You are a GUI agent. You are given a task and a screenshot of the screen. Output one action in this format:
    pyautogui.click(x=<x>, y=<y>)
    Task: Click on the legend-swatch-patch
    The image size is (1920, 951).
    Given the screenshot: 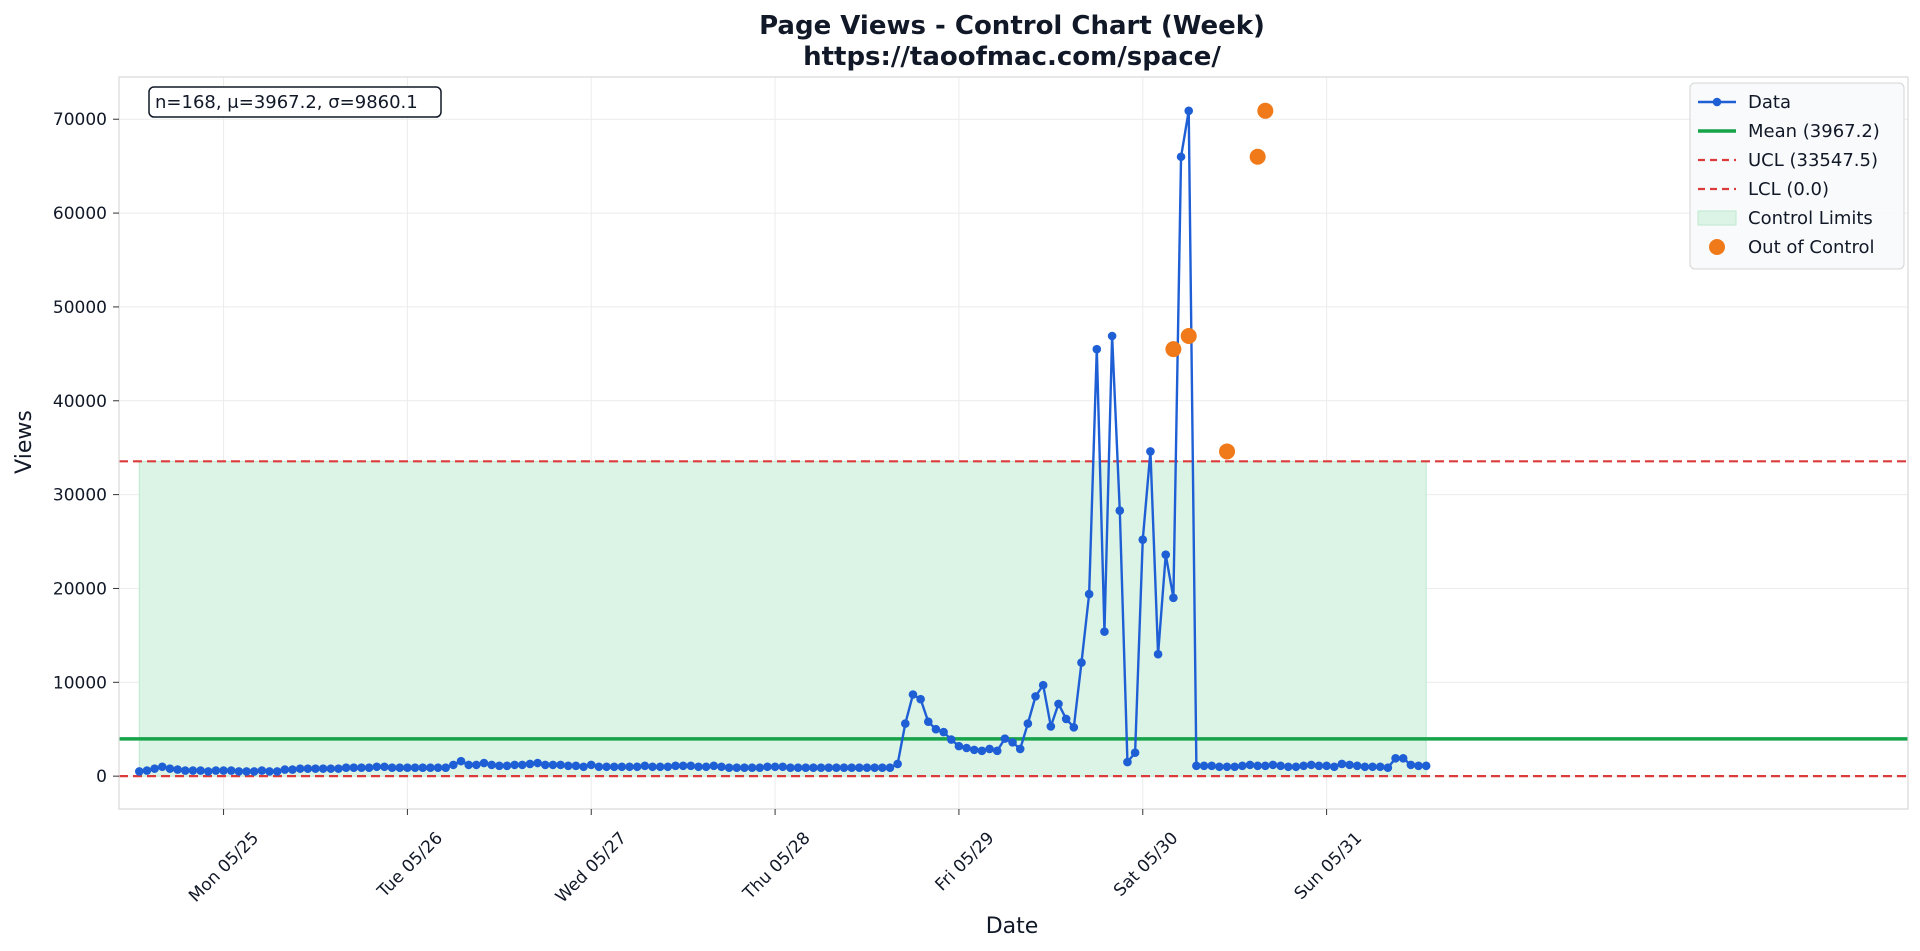 What is the action you would take?
    pyautogui.click(x=1717, y=218)
    